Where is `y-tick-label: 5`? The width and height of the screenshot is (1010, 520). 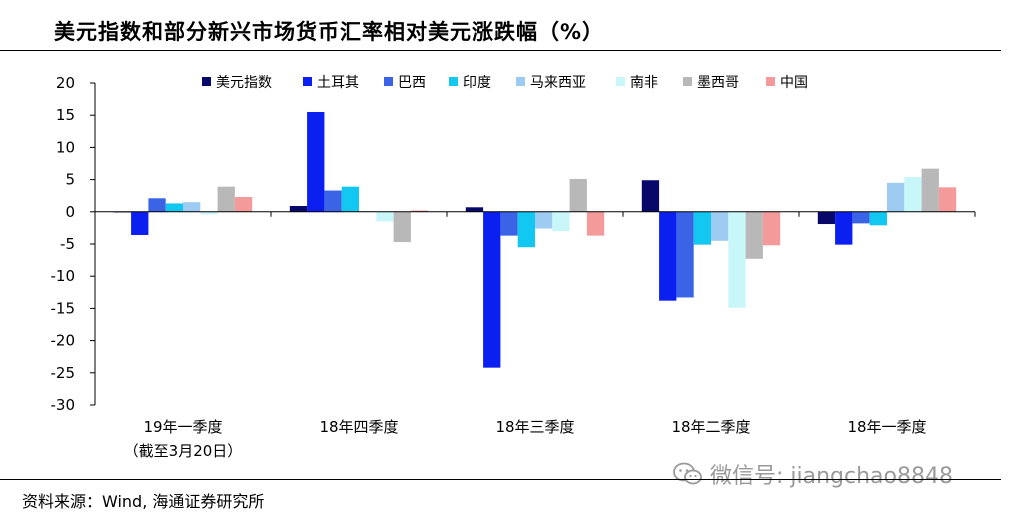 y-tick-label: 5 is located at coordinates (70, 180).